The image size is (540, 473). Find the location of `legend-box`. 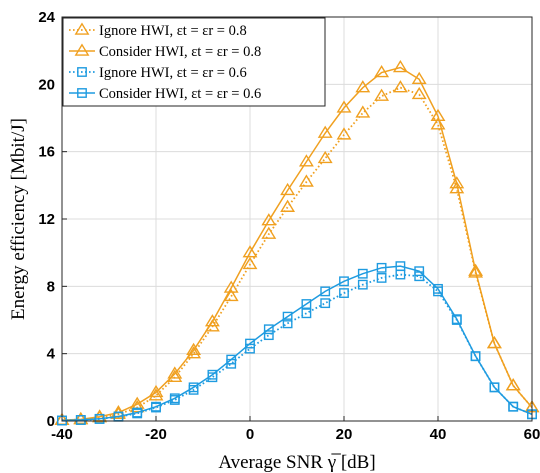

legend-box is located at coordinates (194, 62).